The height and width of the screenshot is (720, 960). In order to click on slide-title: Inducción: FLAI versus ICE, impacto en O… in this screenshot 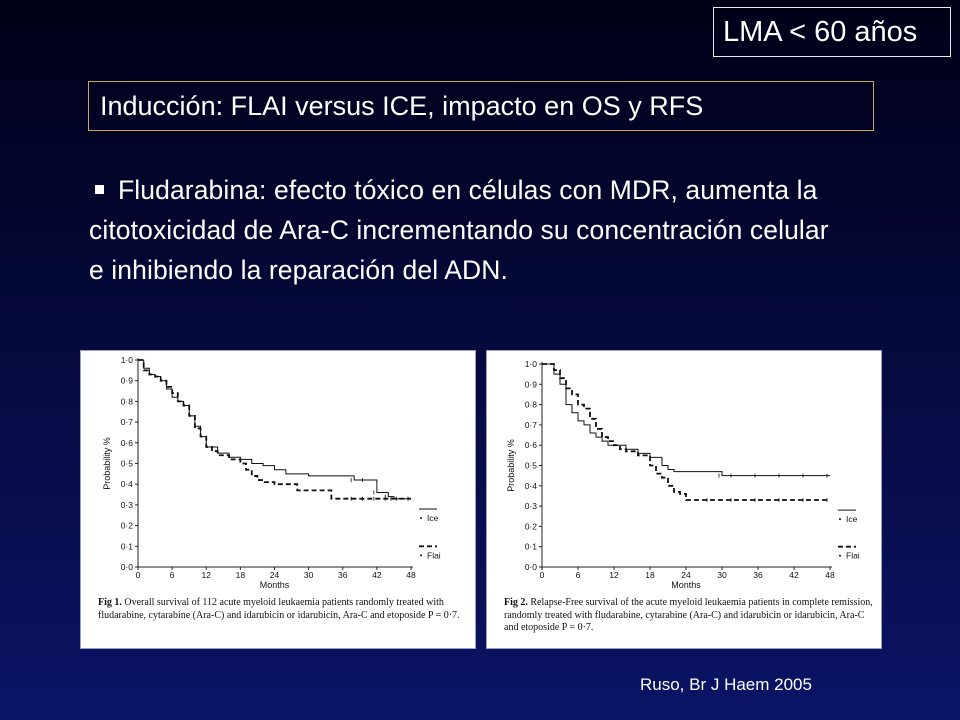, I will do `click(481, 106)`.